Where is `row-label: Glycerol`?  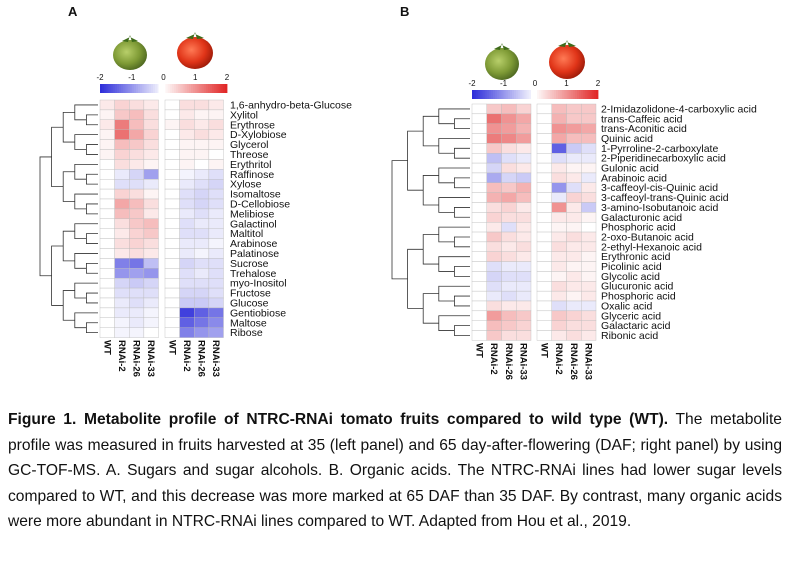 row-label: Glycerol is located at coordinates (249, 145).